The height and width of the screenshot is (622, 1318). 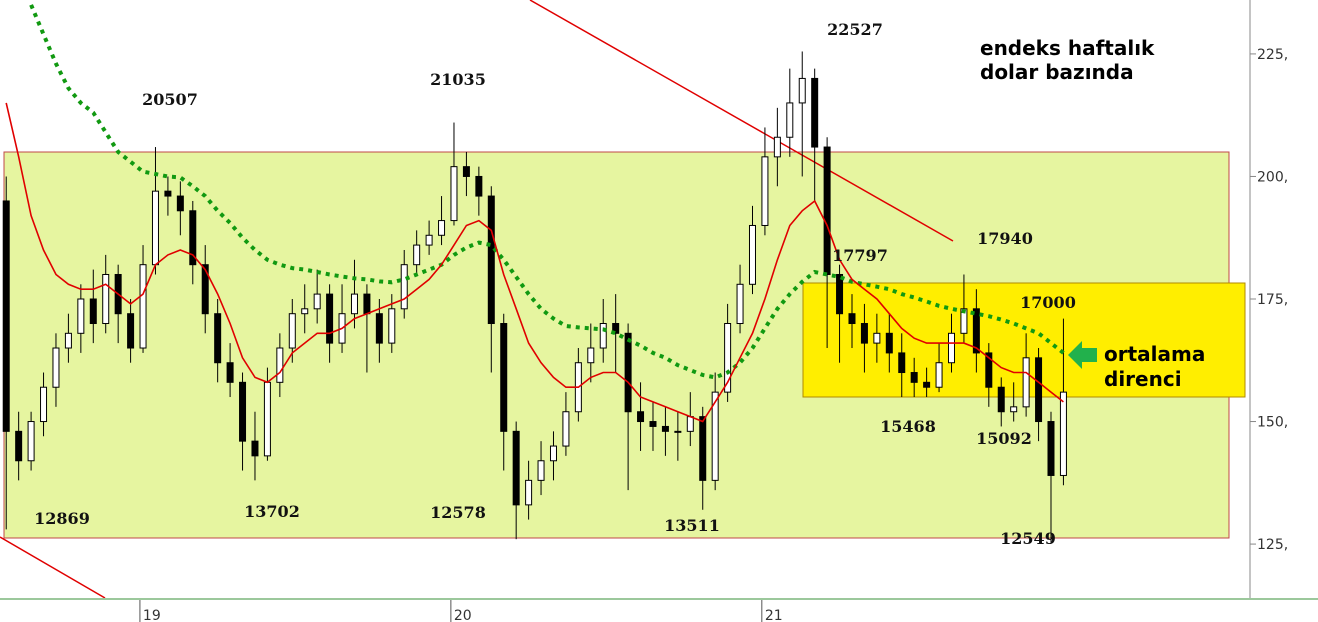 What do you see at coordinates (1272, 55) in the screenshot?
I see `y-tick-label: 225,` at bounding box center [1272, 55].